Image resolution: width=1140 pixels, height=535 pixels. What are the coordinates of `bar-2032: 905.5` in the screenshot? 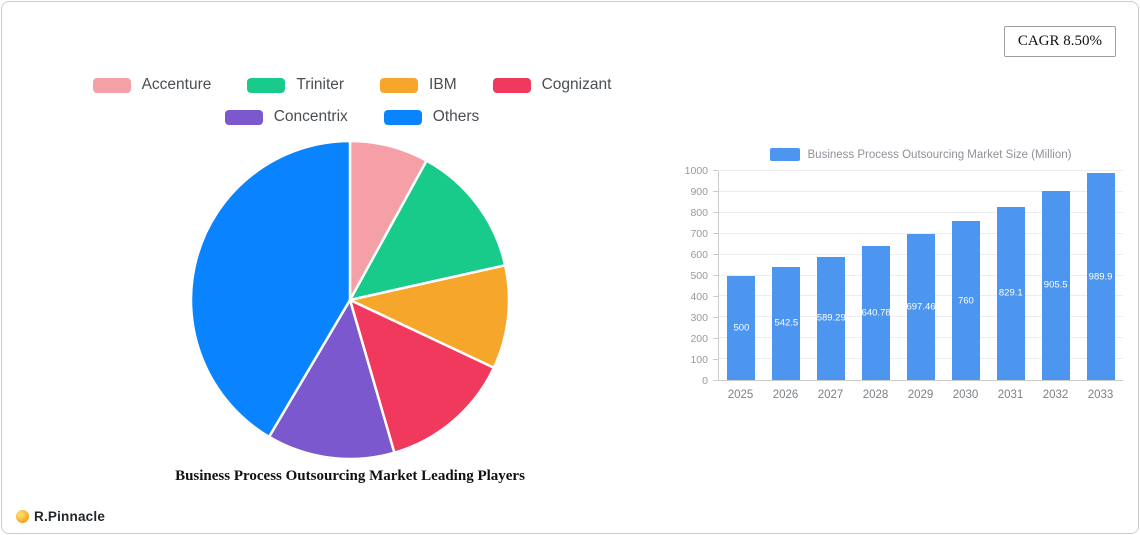 It's located at (1055, 285).